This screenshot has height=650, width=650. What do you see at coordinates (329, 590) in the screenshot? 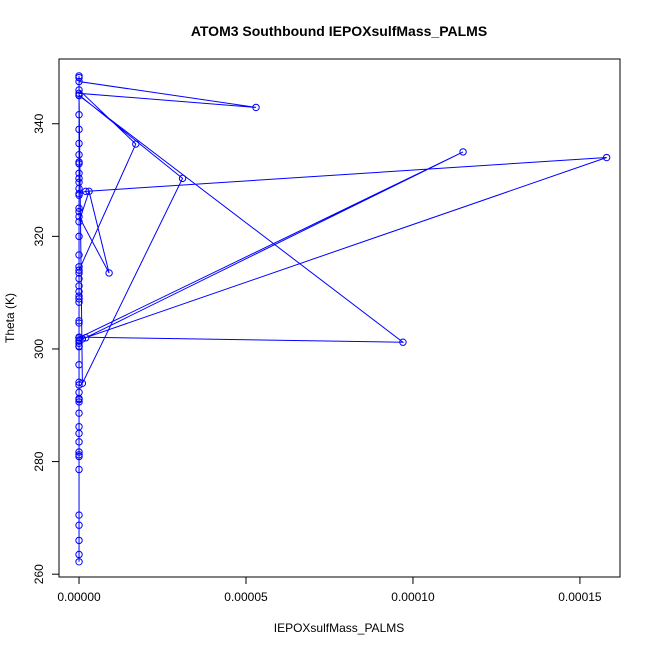
I see `x-axis: 0.00000 0.00005 0.00010 0.00015` at bounding box center [329, 590].